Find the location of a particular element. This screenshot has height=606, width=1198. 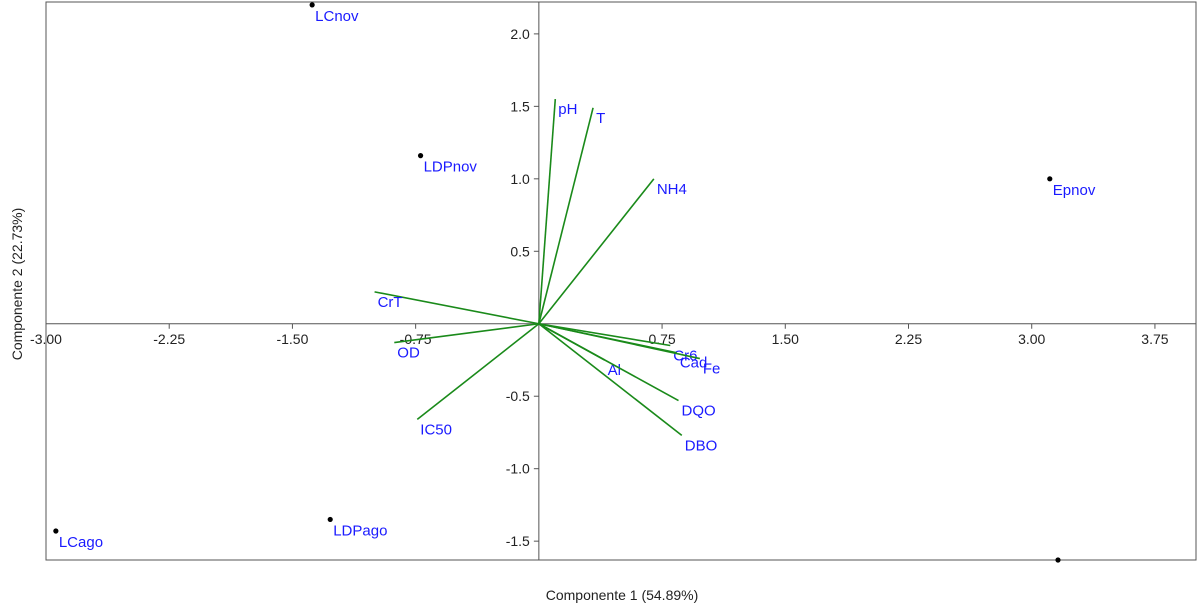

loading-label-t: T is located at coordinates (600, 118).